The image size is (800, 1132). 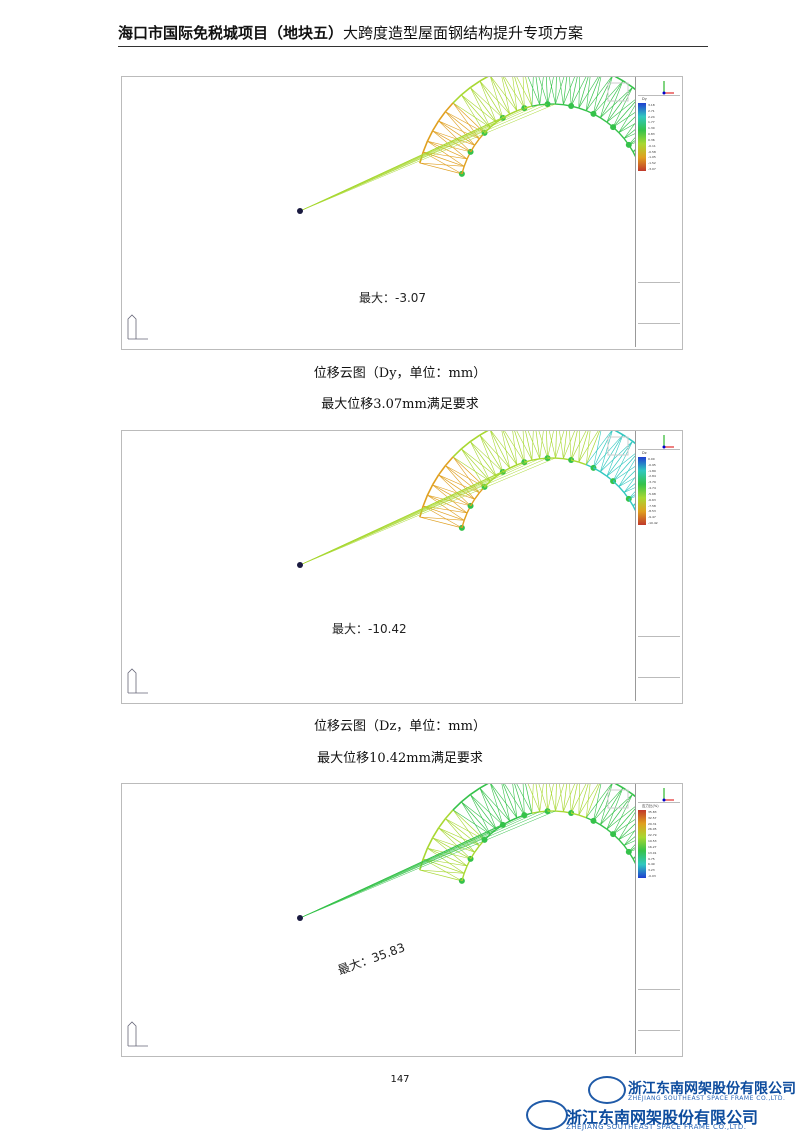 What do you see at coordinates (571, 813) in the screenshot?
I see `support-node` at bounding box center [571, 813].